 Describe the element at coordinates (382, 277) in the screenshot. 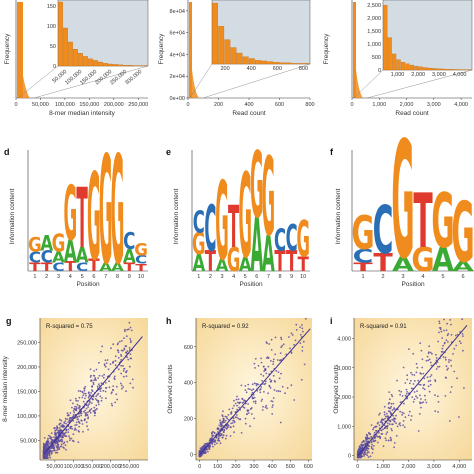

I see `panel-f-position-tick: 2` at that location.